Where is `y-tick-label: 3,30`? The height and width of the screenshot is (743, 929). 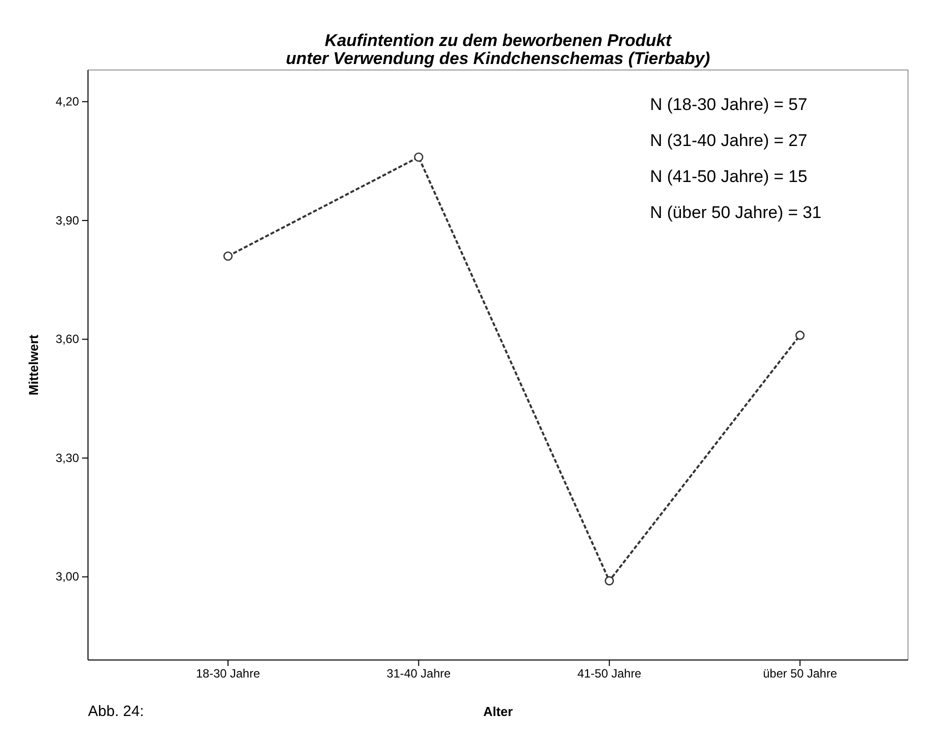
y-tick-label: 3,30 is located at coordinates (68, 457).